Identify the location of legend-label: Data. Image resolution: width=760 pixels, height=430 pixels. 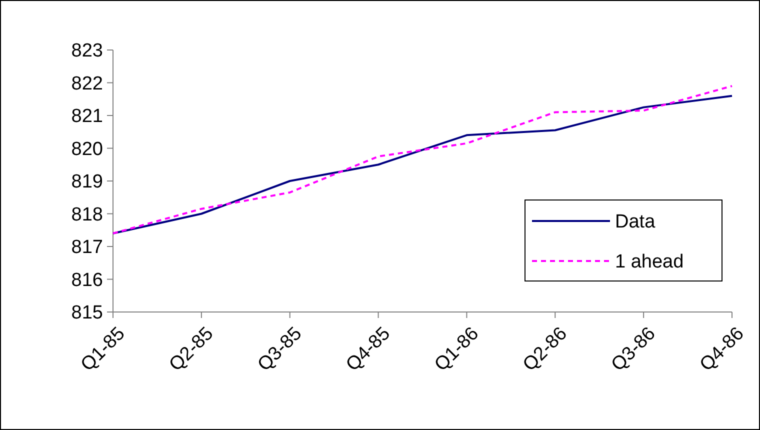
(635, 222).